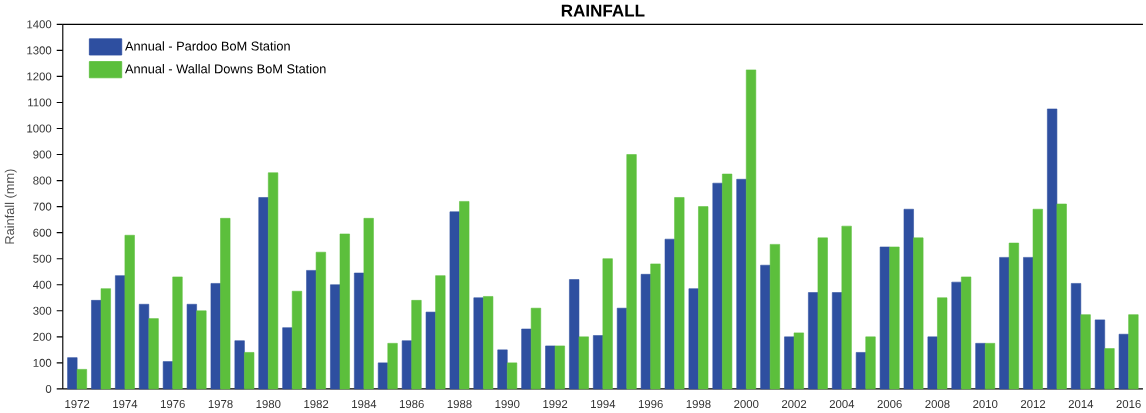  Describe the element at coordinates (39, 76) in the screenshot. I see `y-tick-label: 1200` at that location.